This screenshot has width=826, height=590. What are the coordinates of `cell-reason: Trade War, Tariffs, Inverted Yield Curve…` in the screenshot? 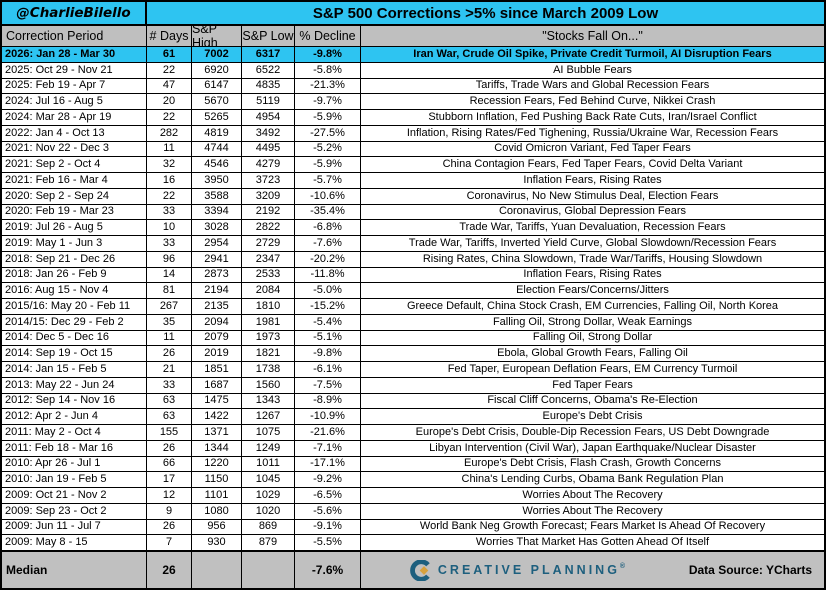 It's located at (592, 242).